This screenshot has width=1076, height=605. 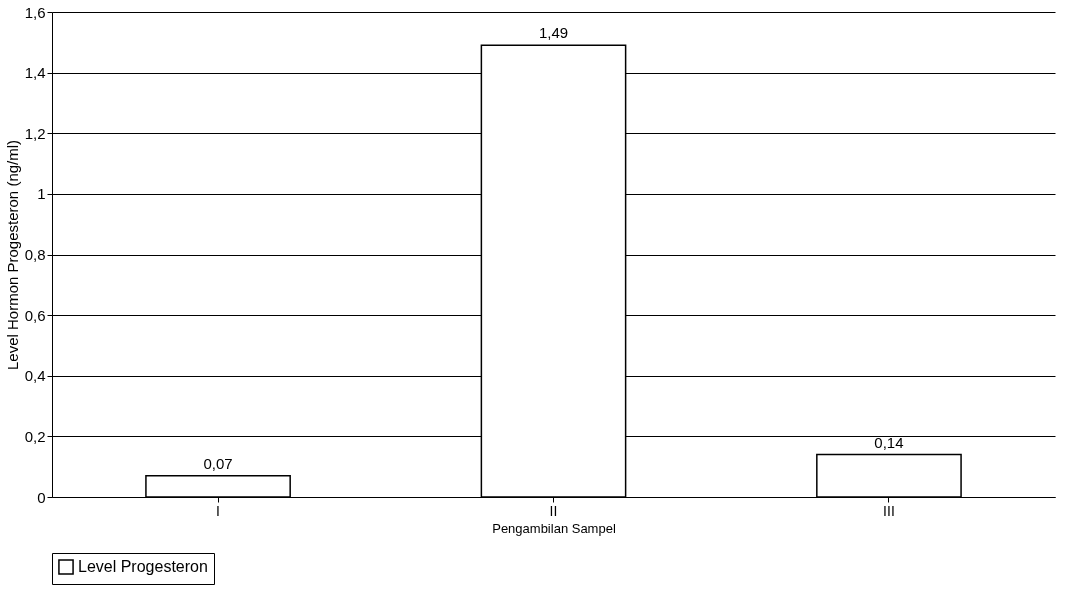 What do you see at coordinates (35, 133) in the screenshot?
I see `y-tick-label: 1,2` at bounding box center [35, 133].